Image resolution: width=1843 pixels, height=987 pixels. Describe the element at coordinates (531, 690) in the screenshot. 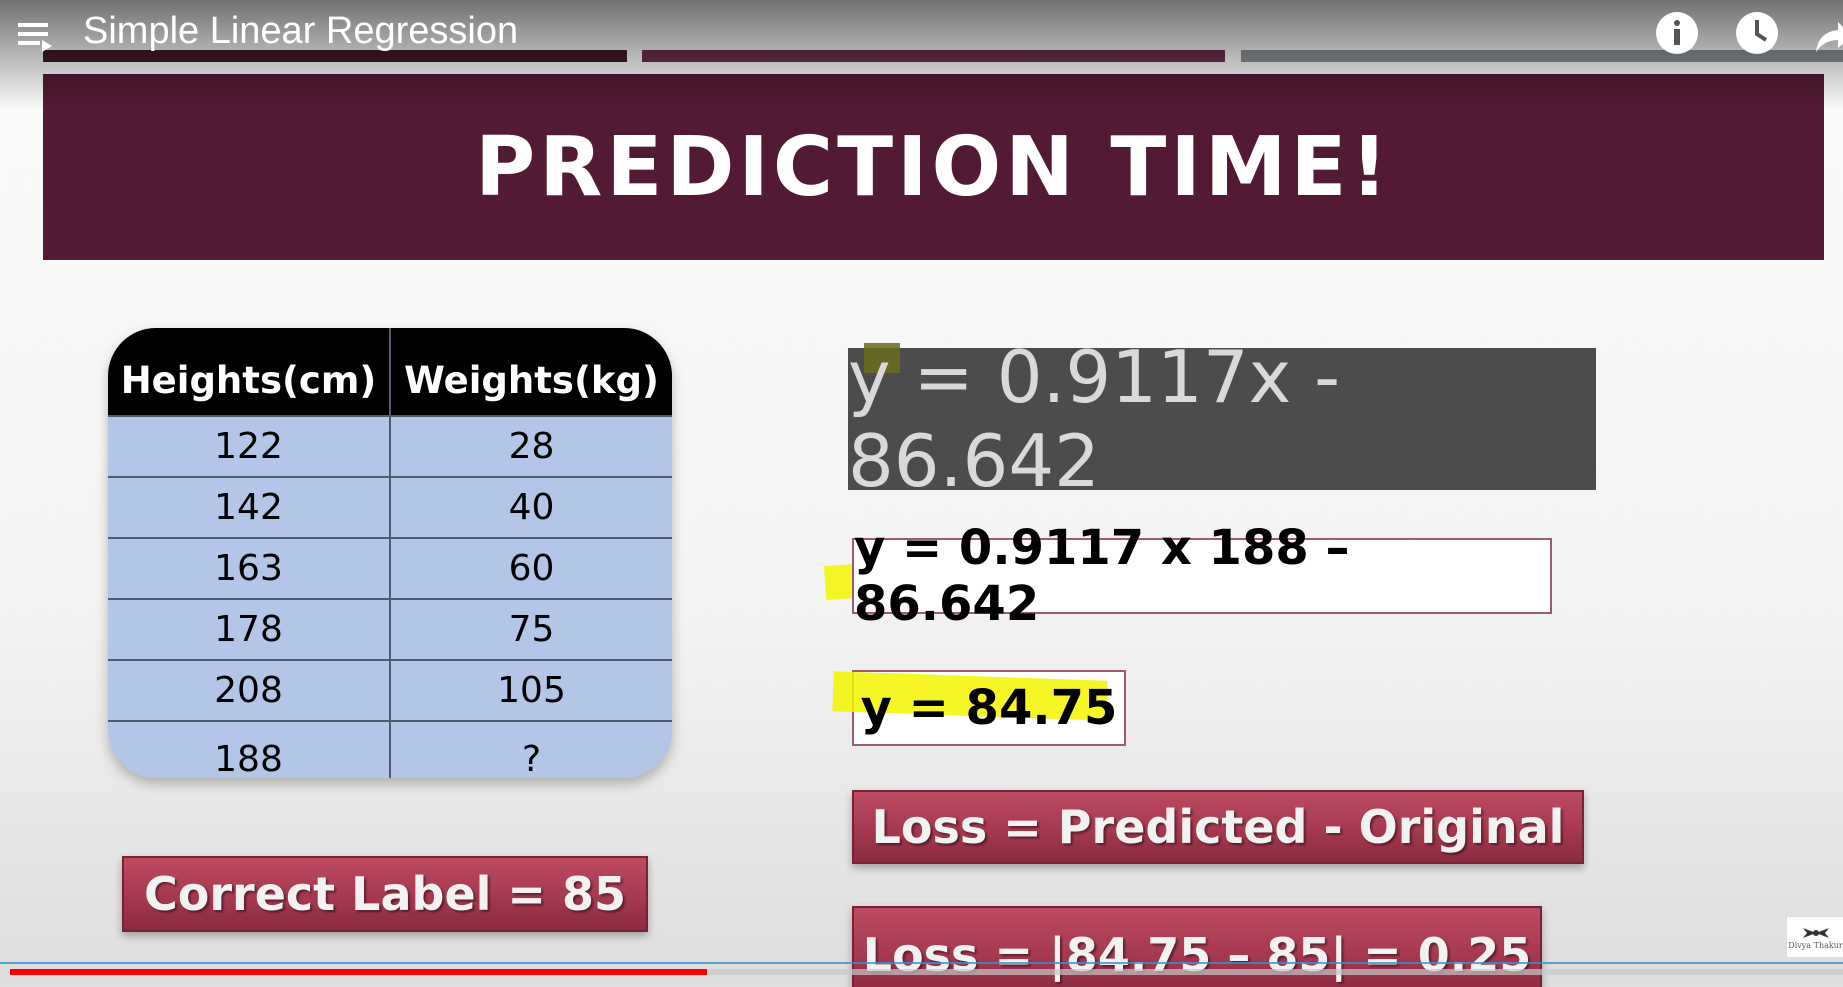

I see `weight-cell: 105` at that location.